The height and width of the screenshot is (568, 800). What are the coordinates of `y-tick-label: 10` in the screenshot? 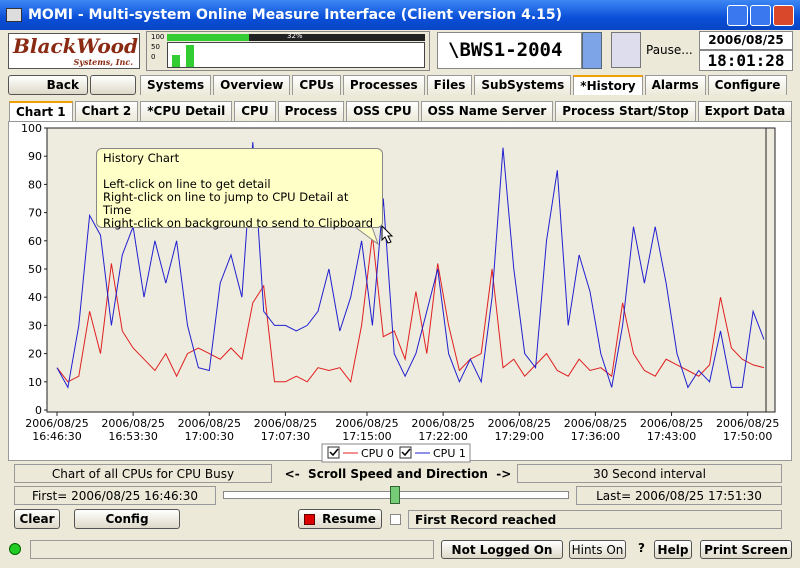 It's located at (35, 382).